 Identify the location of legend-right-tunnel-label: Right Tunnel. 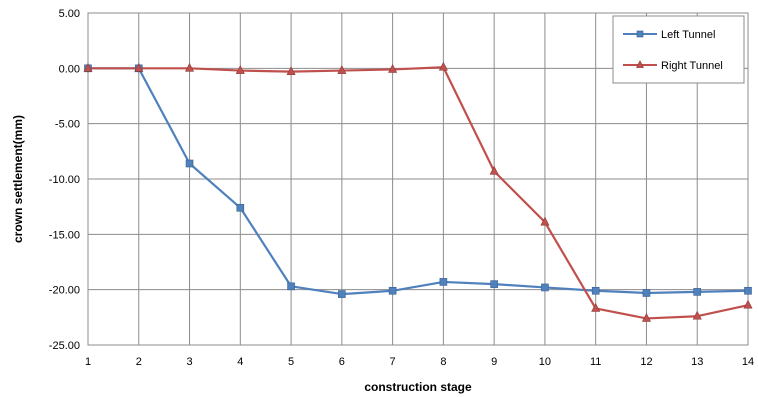
(692, 66).